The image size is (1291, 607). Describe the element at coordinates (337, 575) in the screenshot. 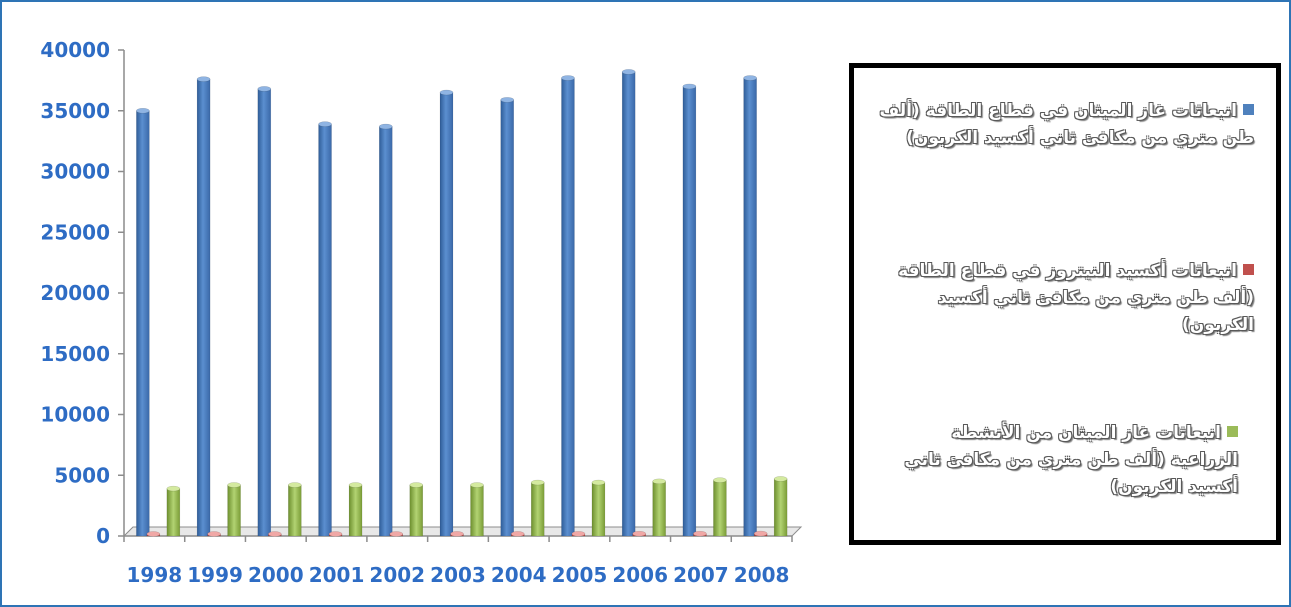

I see `x-tick-label: 2001` at that location.